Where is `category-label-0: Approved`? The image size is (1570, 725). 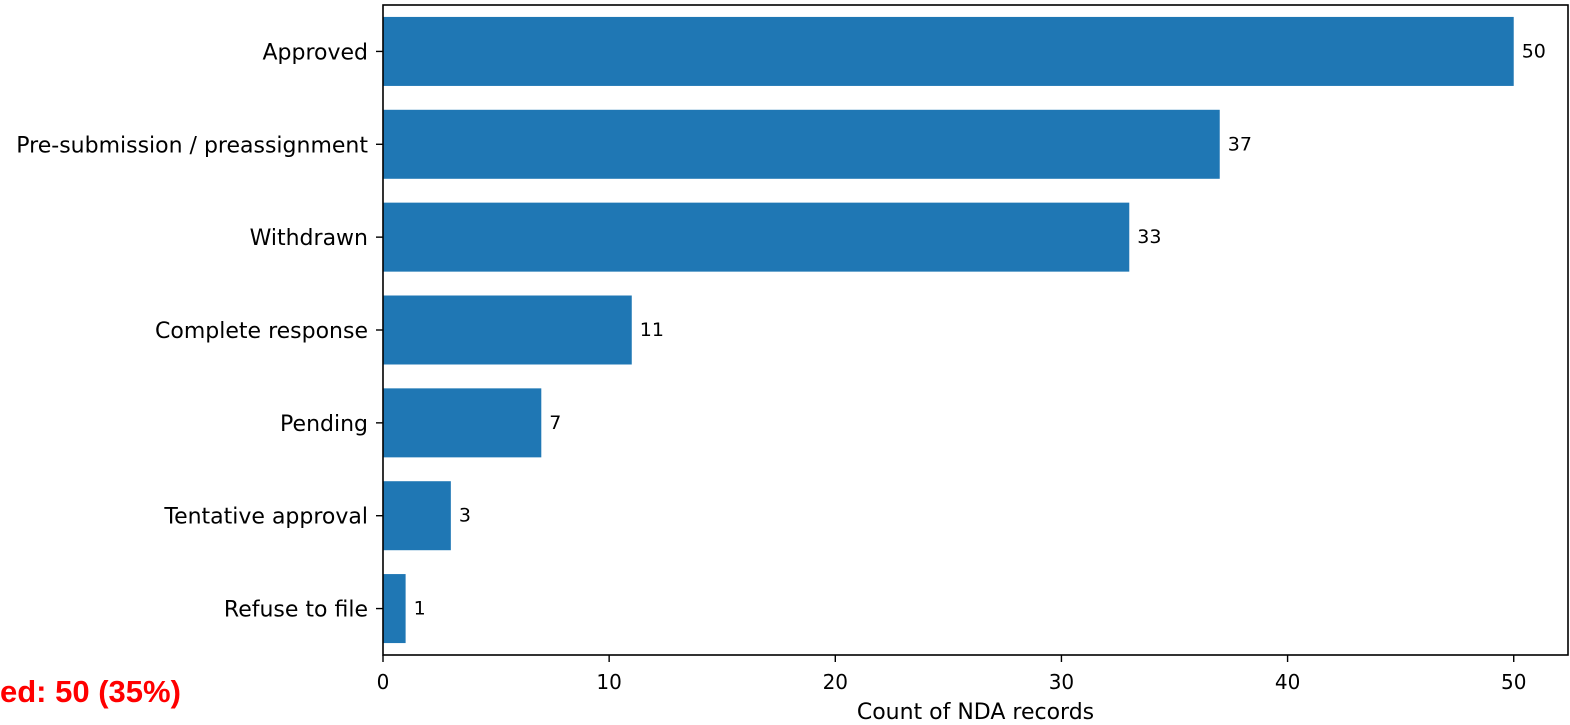
category-label-0: Approved is located at coordinates (315, 52).